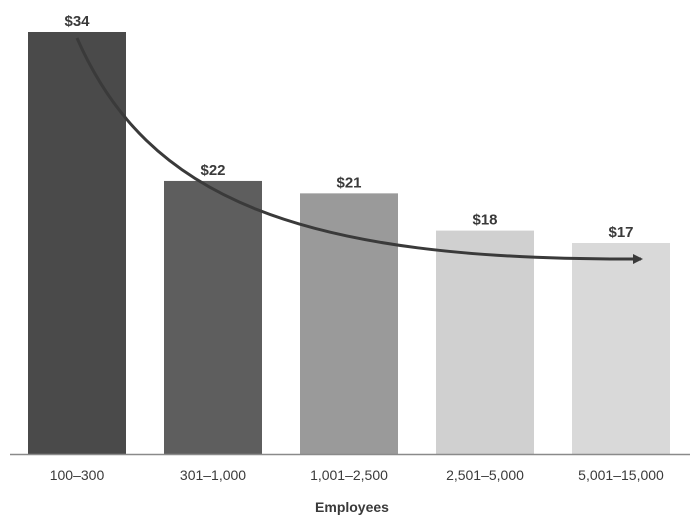  Describe the element at coordinates (77, 475) in the screenshot. I see `x-tick-label-1: 100–300` at that location.